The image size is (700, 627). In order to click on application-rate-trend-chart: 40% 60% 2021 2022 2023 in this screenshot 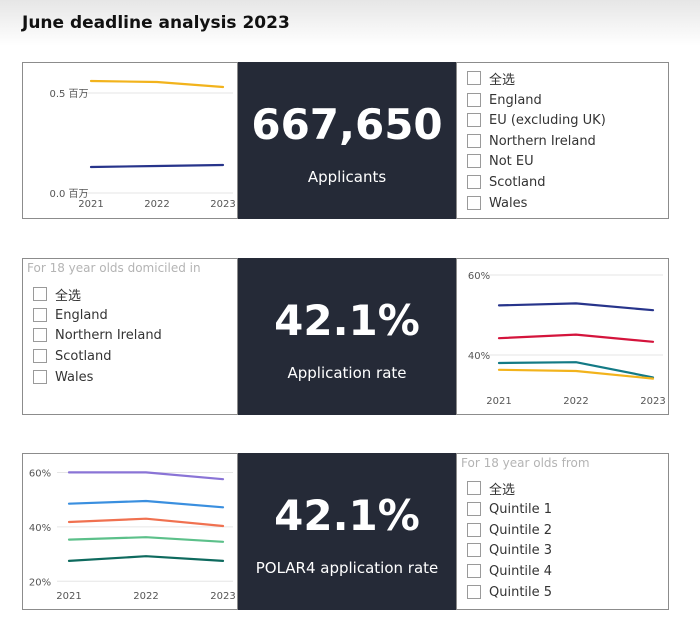, I will do `click(562, 336)`.